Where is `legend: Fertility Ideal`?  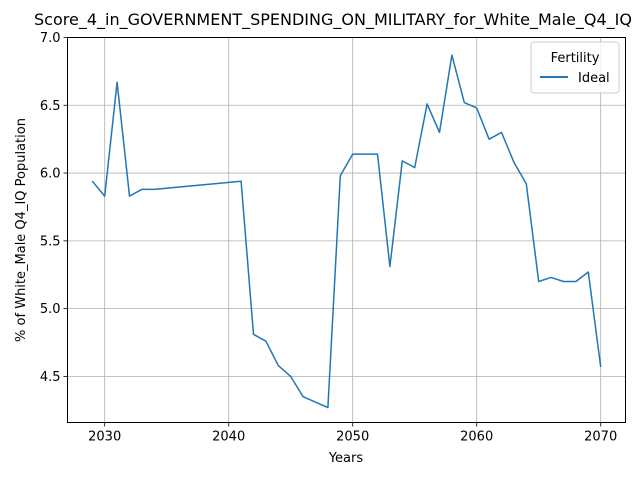
legend: Fertility Ideal is located at coordinates (575, 67).